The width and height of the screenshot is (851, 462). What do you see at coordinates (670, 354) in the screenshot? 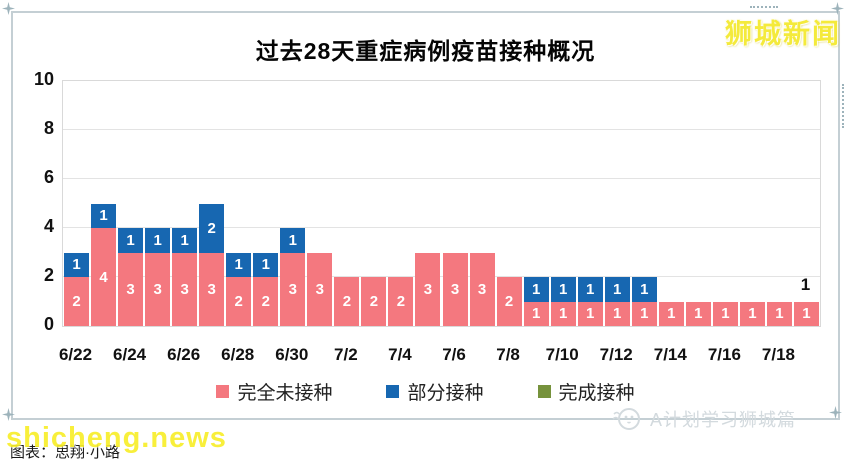
I see `x-tick-label: 7/14` at bounding box center [670, 354].